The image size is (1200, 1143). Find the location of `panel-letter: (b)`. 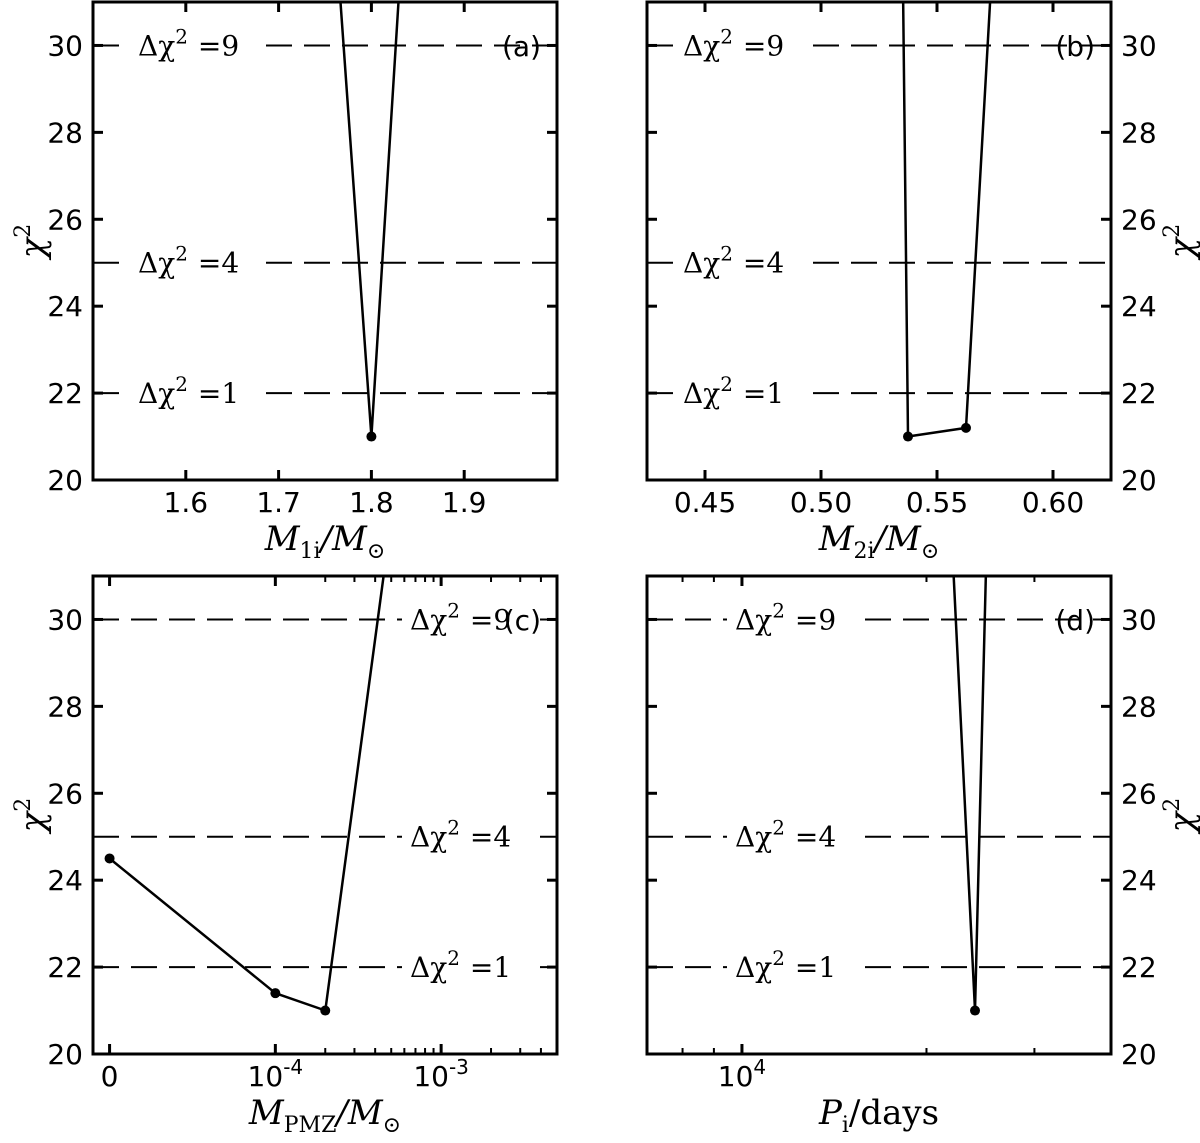

panel-letter: (b) is located at coordinates (1075, 46).